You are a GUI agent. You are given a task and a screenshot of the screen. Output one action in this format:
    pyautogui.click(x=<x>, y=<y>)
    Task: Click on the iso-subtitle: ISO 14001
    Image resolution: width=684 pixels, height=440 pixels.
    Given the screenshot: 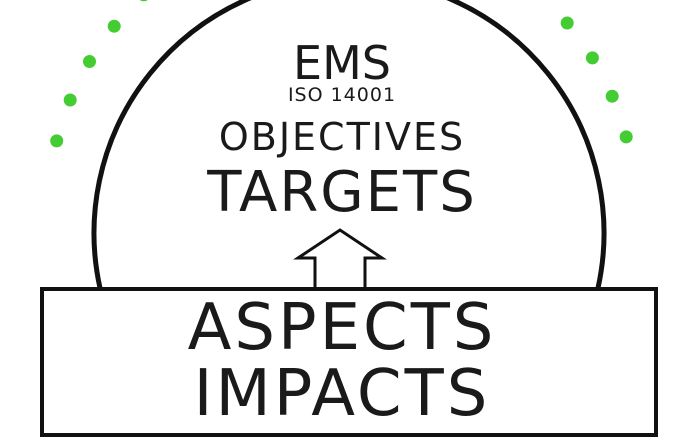 What is the action you would take?
    pyautogui.click(x=342, y=95)
    